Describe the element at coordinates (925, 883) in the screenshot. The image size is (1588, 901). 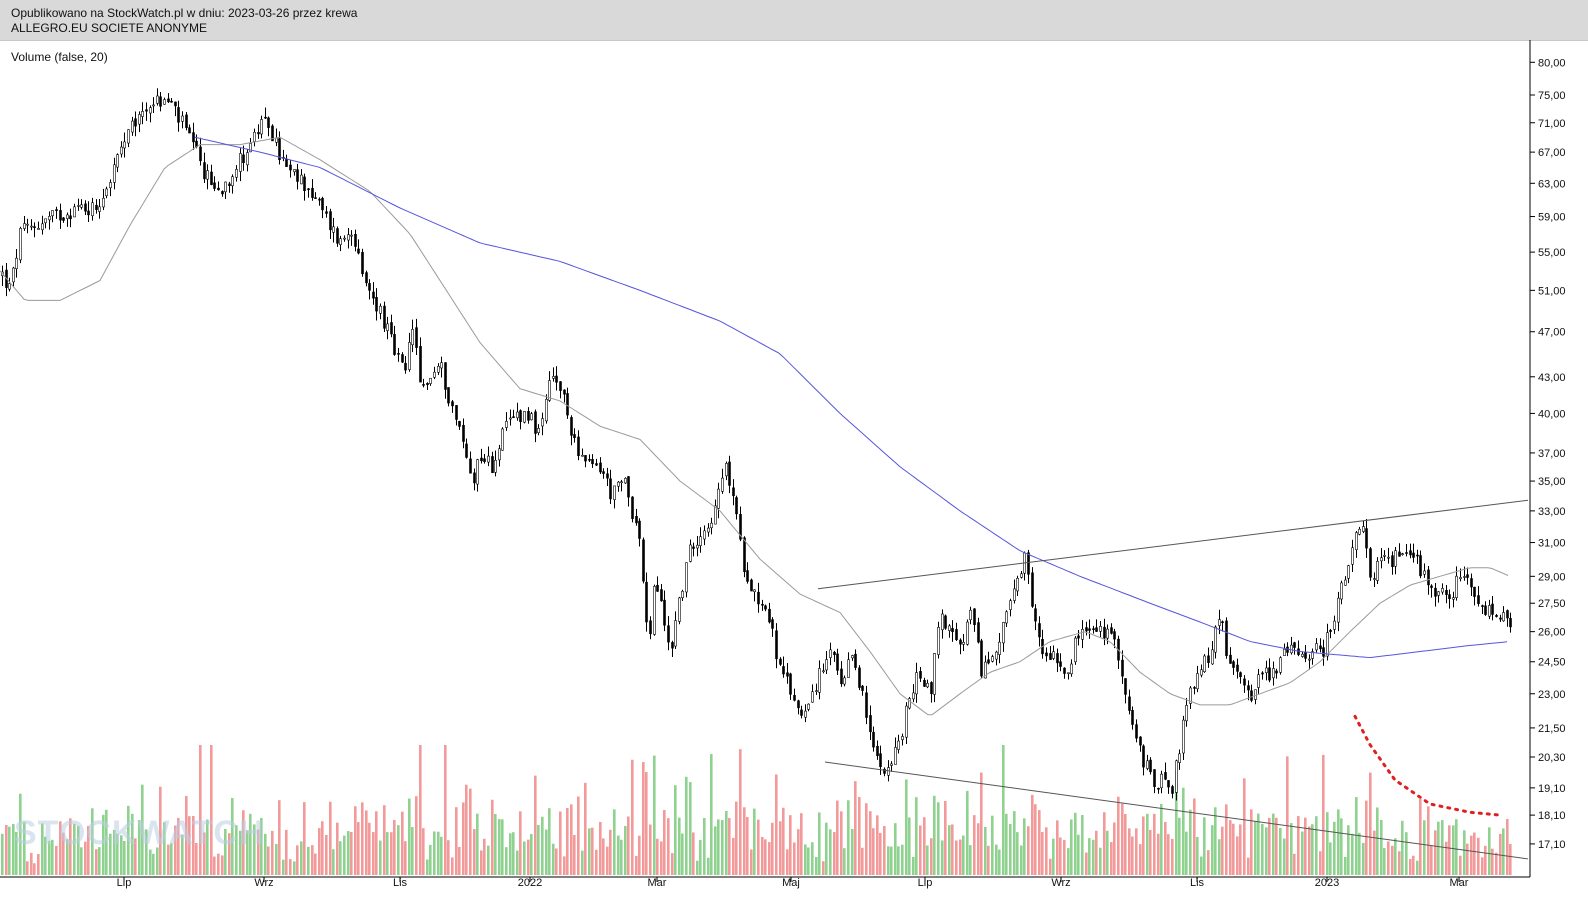
I see `time-tick-label: Lip` at that location.